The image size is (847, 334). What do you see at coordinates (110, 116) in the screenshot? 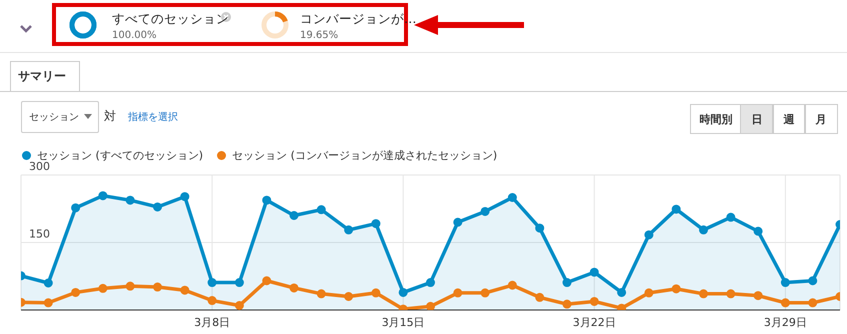
I see `text: 対` at bounding box center [110, 116].